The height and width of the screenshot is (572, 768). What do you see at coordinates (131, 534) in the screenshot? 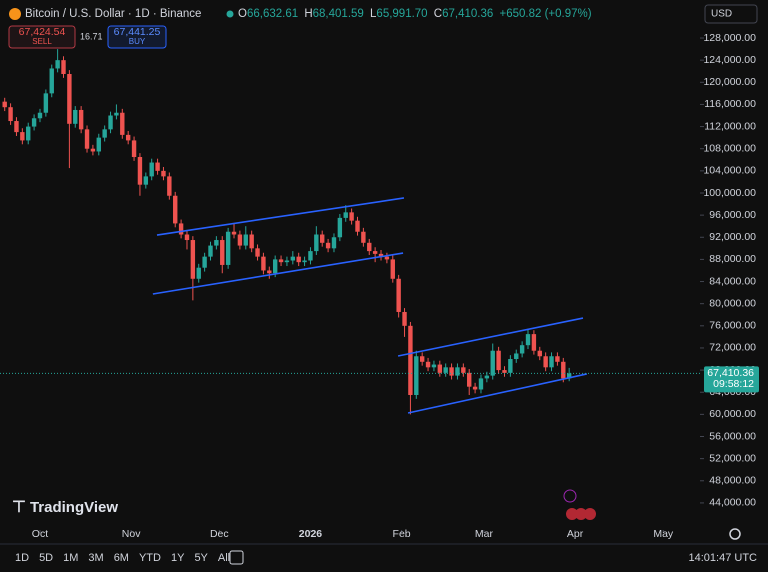
I see `x-tick-label: Nov` at bounding box center [131, 534].